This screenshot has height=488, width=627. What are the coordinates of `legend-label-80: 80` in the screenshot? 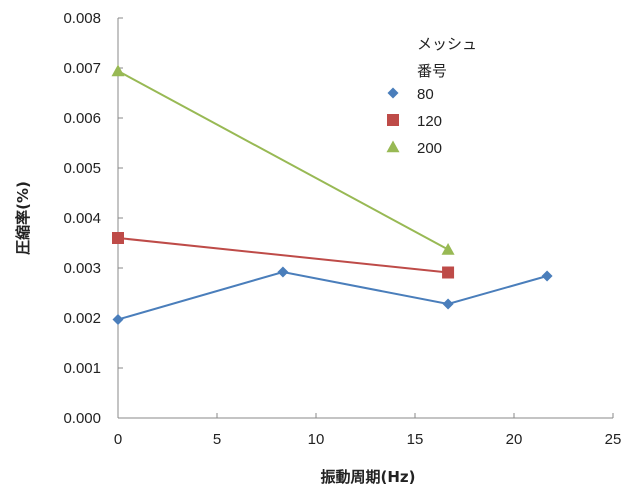 It's located at (425, 94).